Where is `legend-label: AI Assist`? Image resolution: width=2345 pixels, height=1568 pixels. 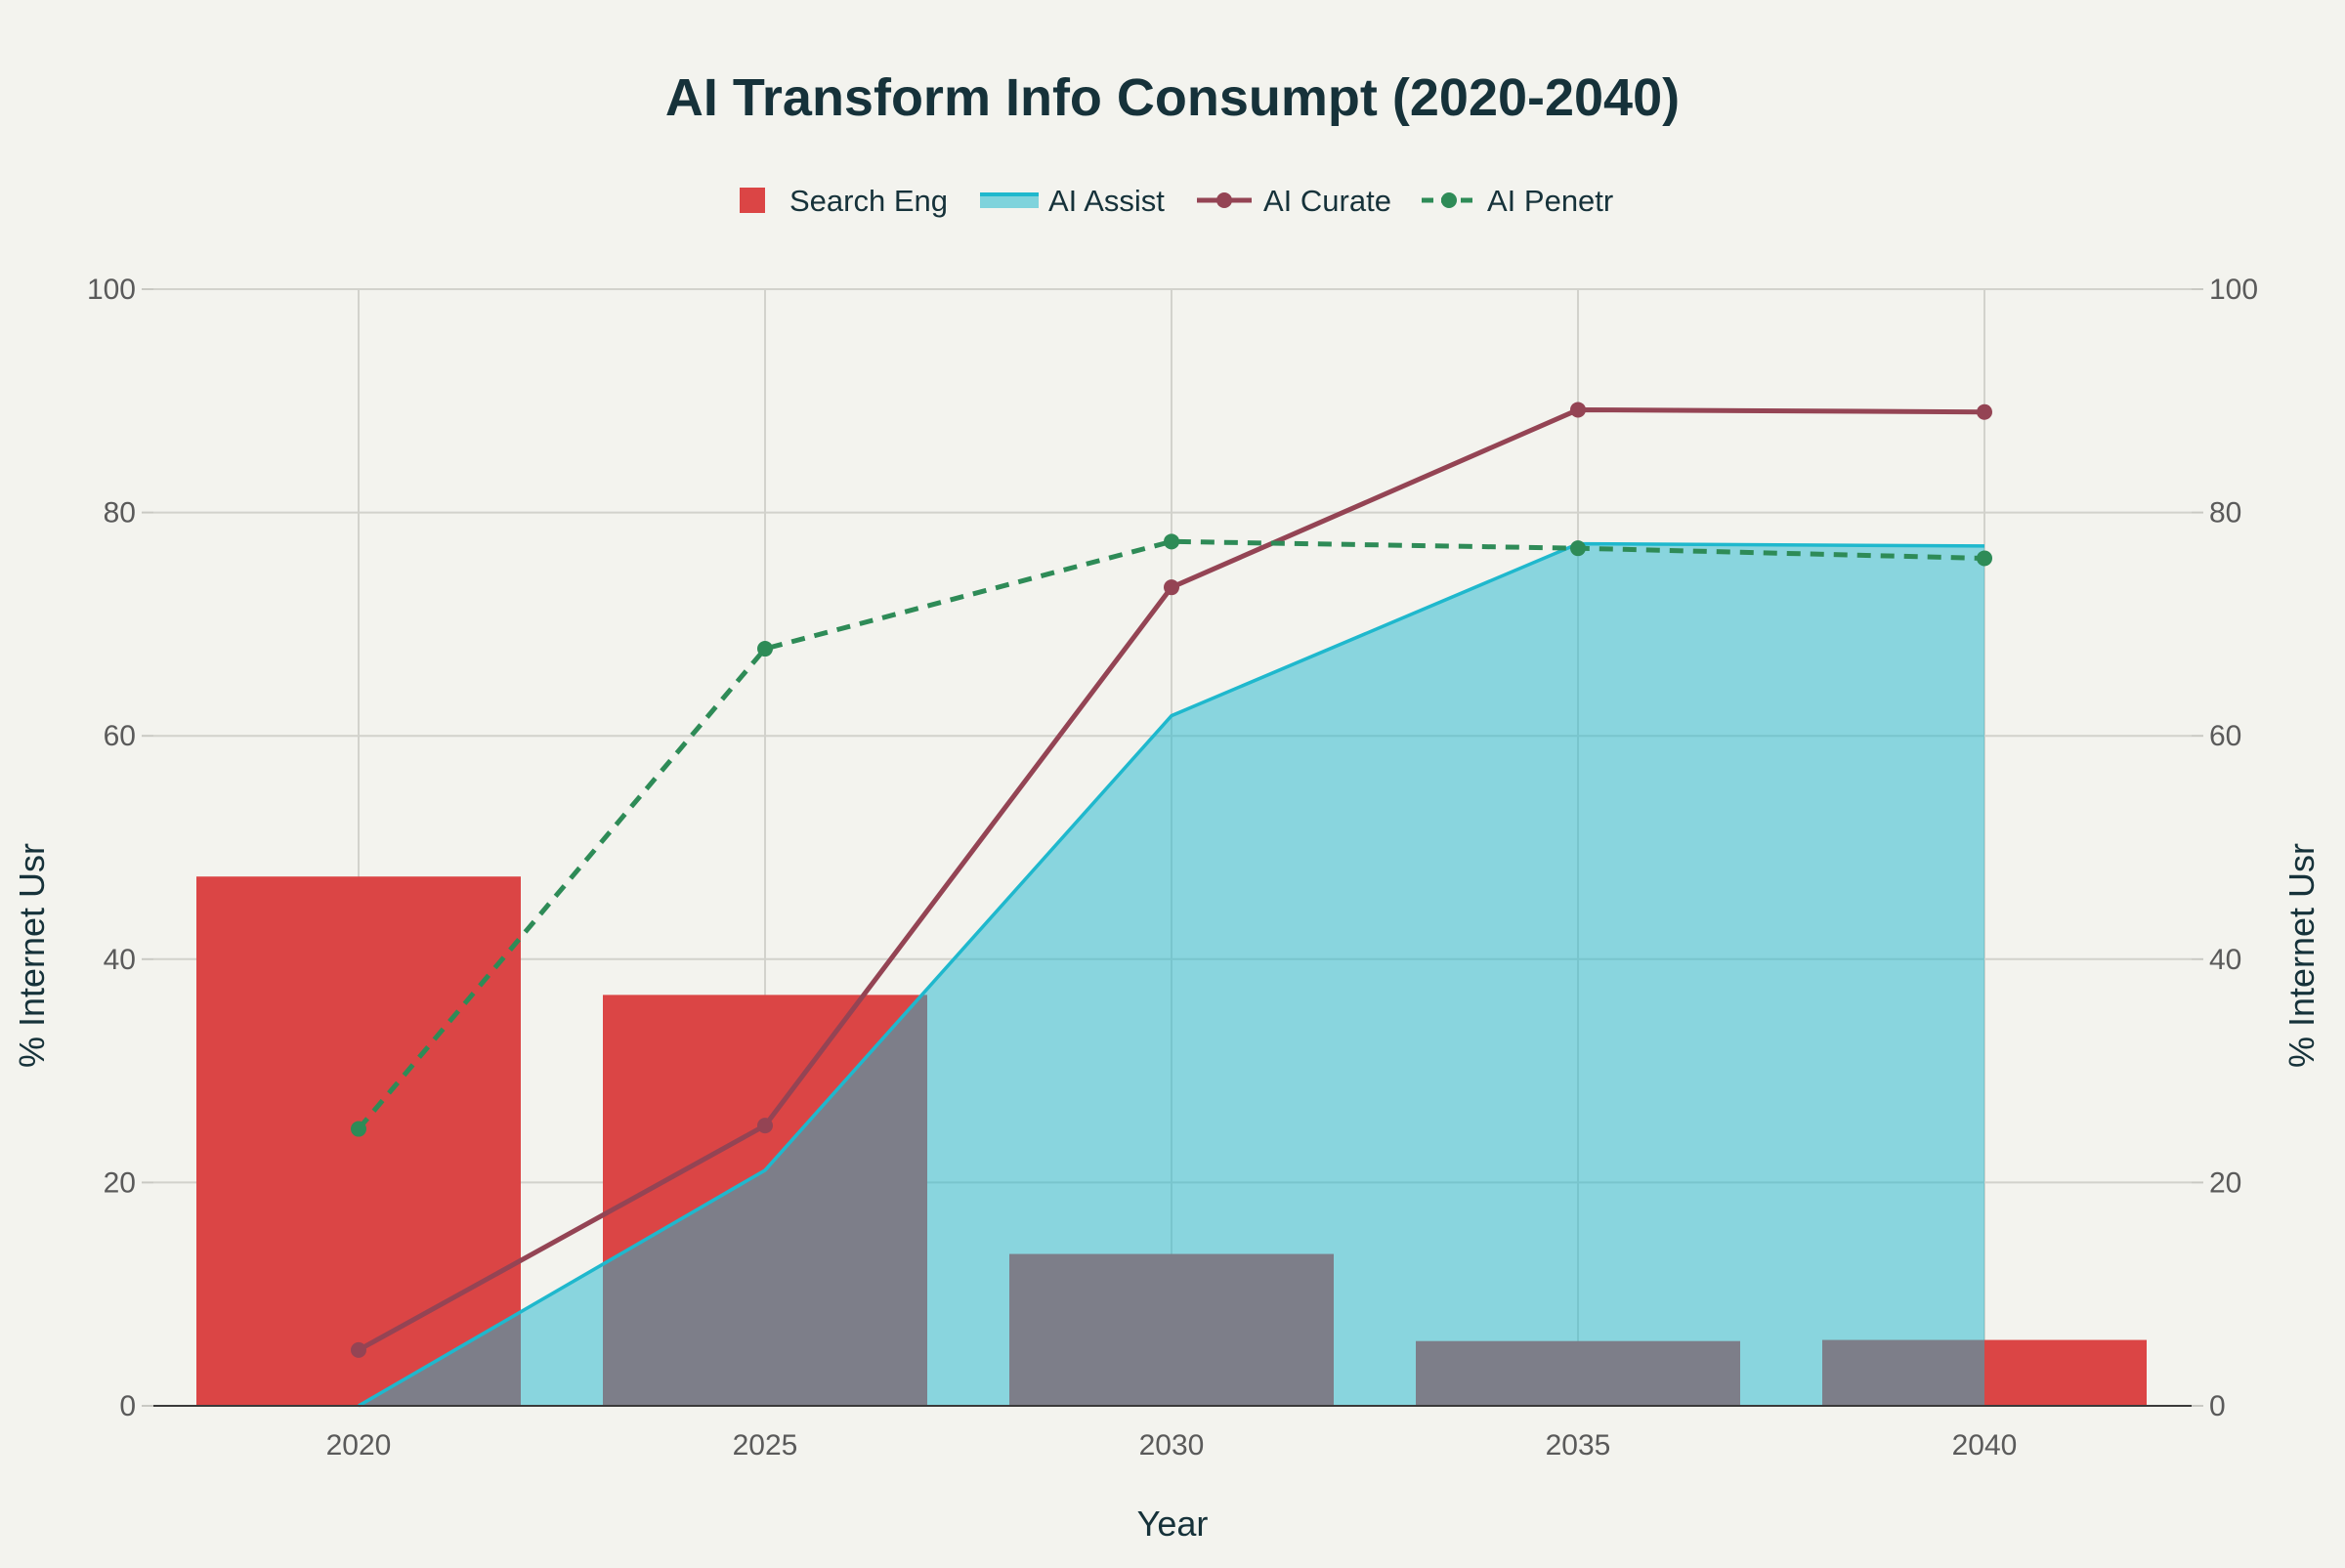
legend-label: AI Assist is located at coordinates (1106, 201).